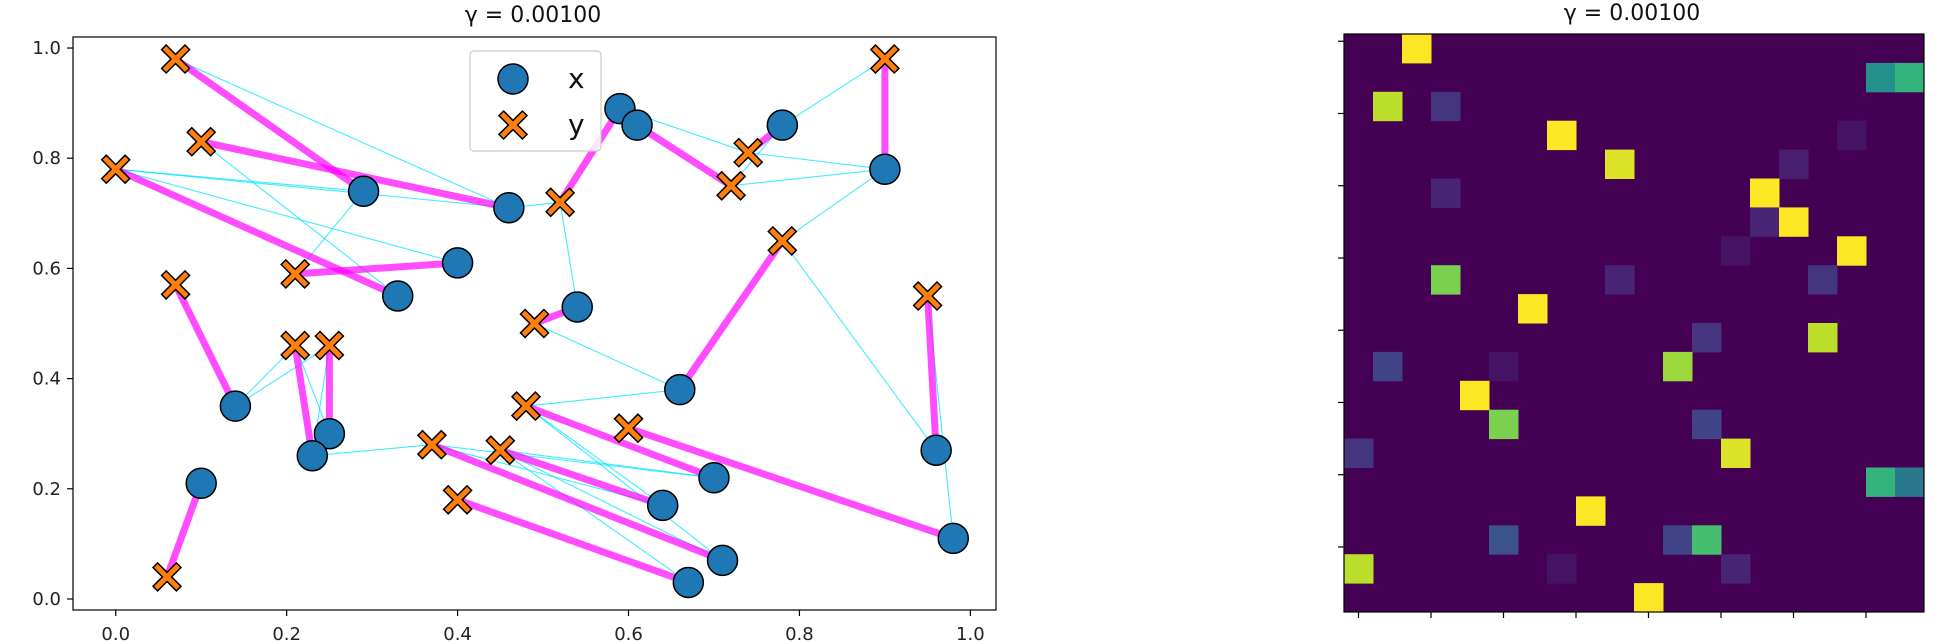 This screenshot has width=1938, height=644. I want to click on y-tick-label: 0.2, so click(46, 489).